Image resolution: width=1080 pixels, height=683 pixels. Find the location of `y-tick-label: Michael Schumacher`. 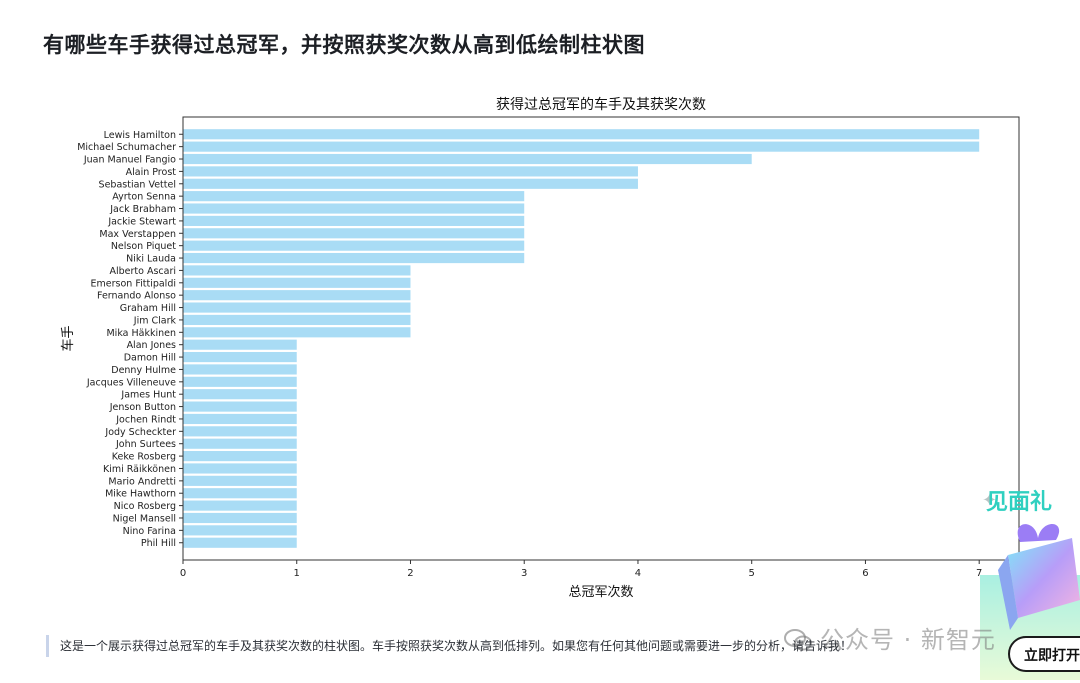

y-tick-label: Michael Schumacher is located at coordinates (126, 147).